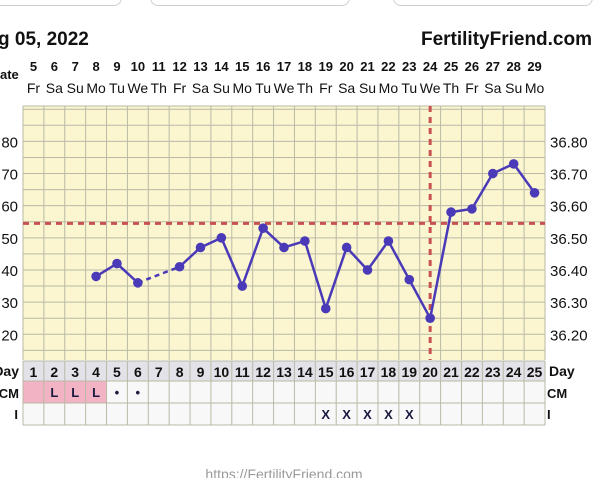 The width and height of the screenshot is (600, 478). Describe the element at coordinates (137, 88) in the screenshot. I see `weekday-label: We` at that location.